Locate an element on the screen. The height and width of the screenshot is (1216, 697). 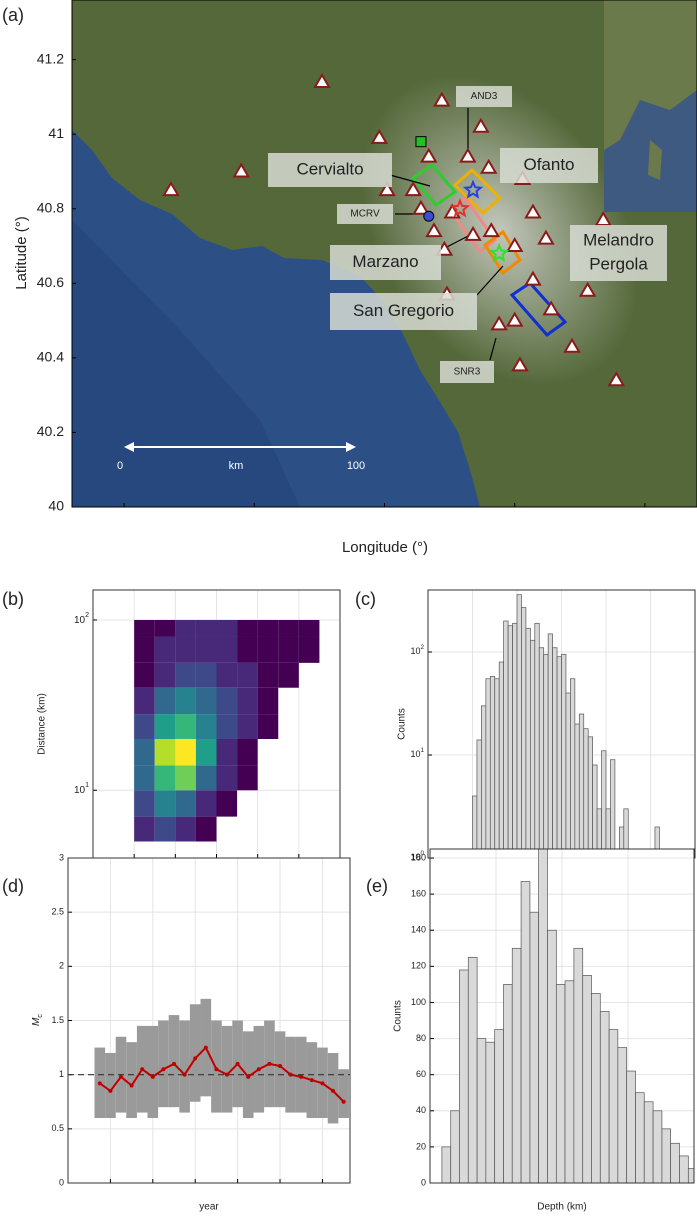
x-axis-label: year is located at coordinates (209, 1207).